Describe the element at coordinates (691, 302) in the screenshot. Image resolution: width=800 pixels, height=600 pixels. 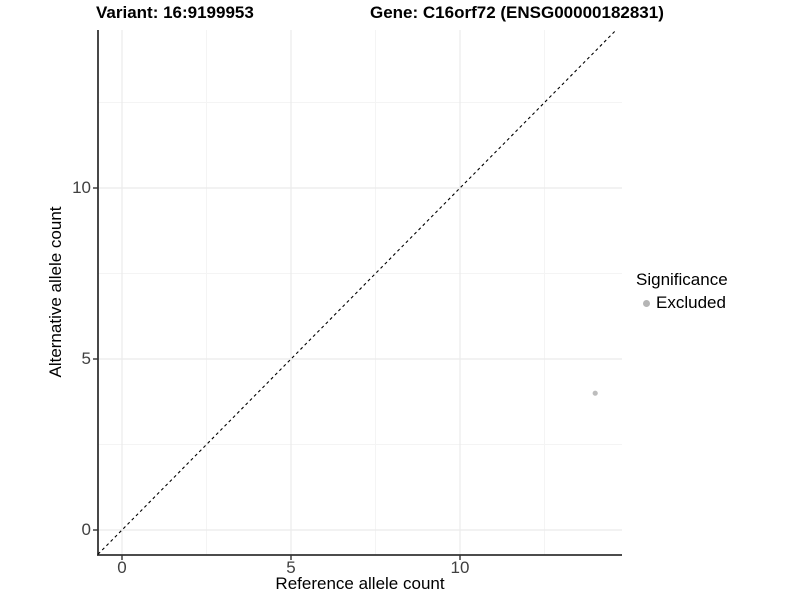
I see `legend-item-label: Excluded` at that location.